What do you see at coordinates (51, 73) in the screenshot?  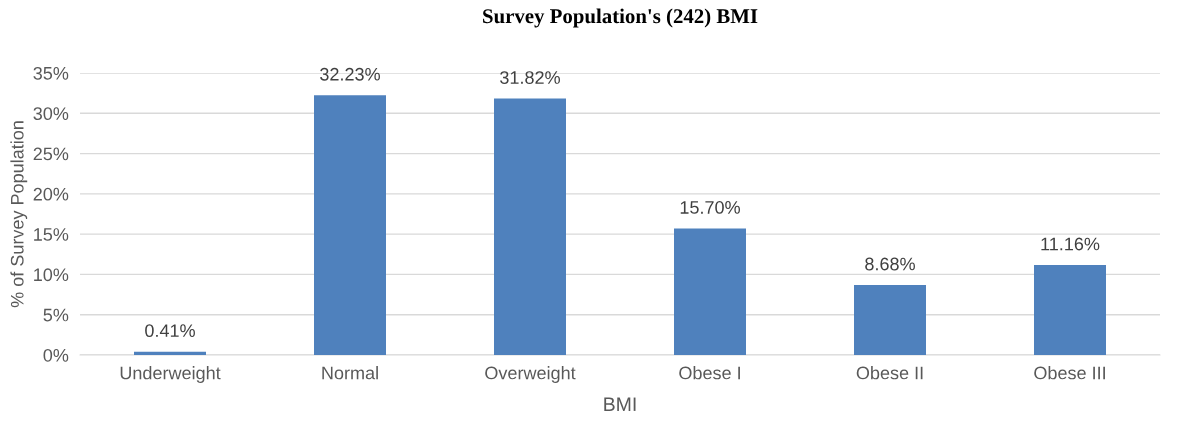 I see `y-tick-label: 35%` at bounding box center [51, 73].